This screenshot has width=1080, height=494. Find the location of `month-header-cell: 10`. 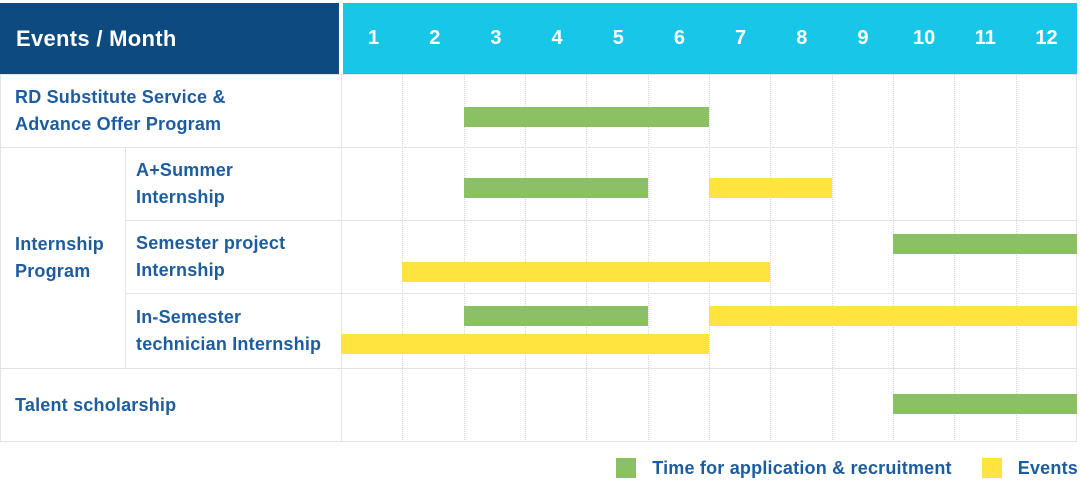

month-header-cell: 10 is located at coordinates (924, 38).